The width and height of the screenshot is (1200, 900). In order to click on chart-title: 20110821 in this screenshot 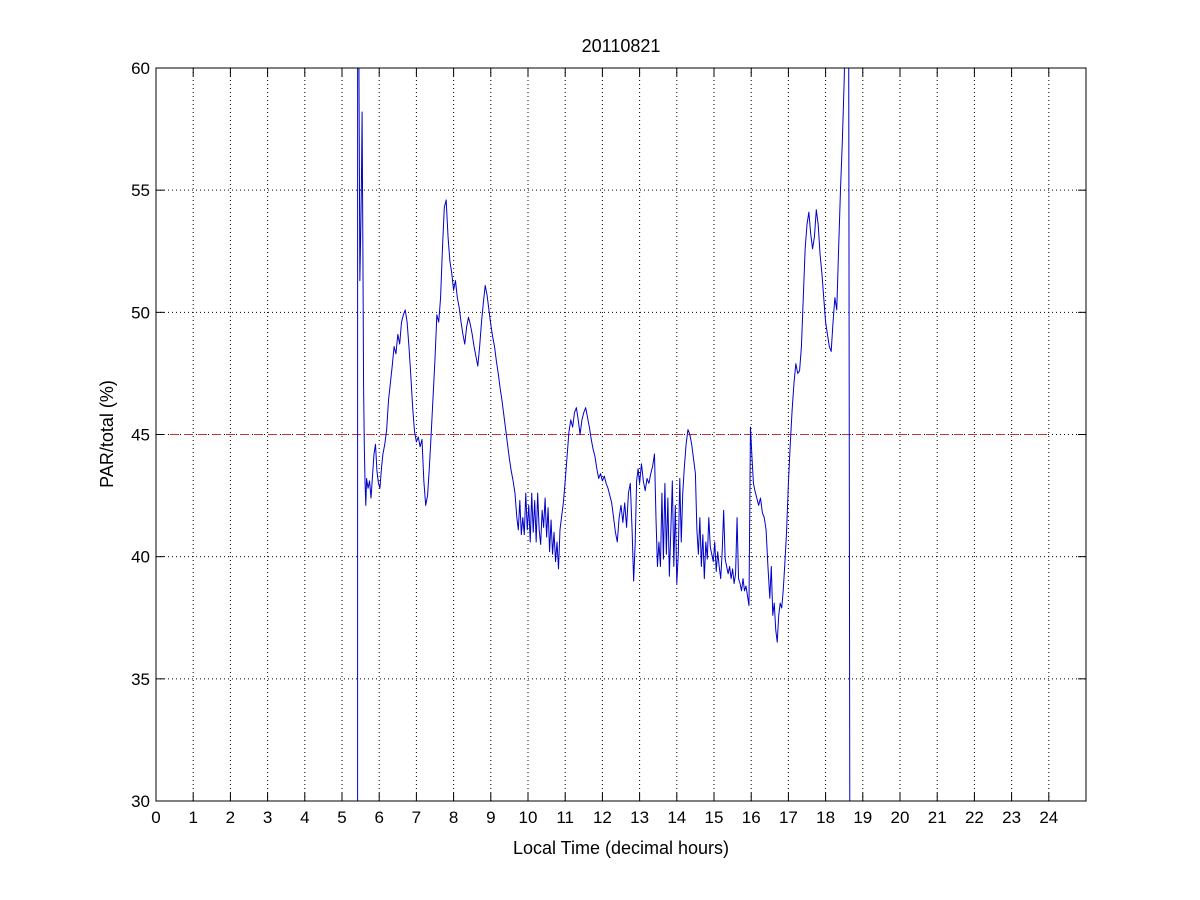, I will do `click(621, 46)`.